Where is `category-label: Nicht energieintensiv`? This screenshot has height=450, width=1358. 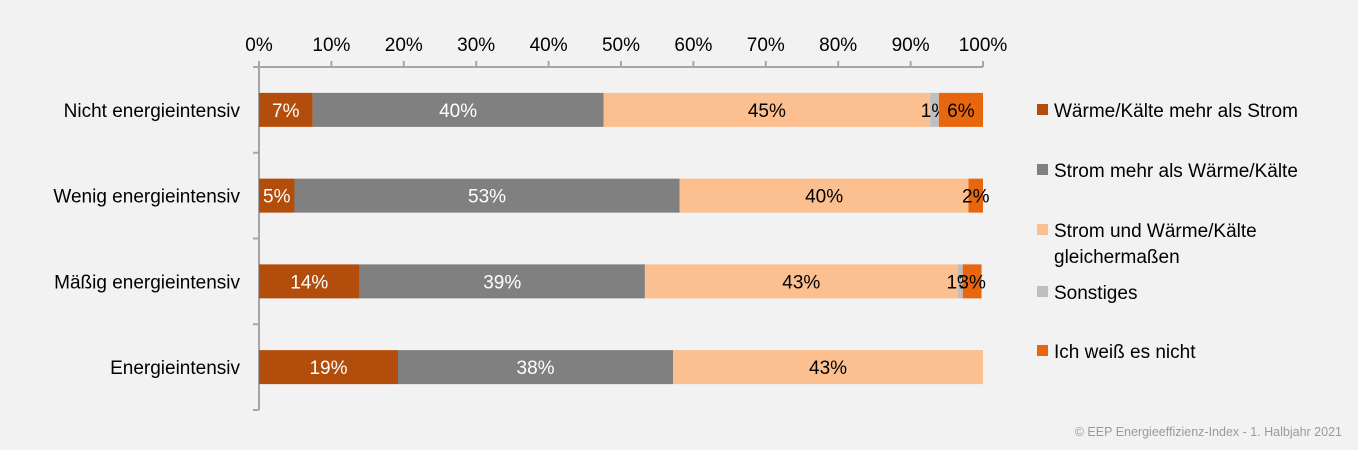
category-label: Nicht energieintensiv is located at coordinates (152, 111).